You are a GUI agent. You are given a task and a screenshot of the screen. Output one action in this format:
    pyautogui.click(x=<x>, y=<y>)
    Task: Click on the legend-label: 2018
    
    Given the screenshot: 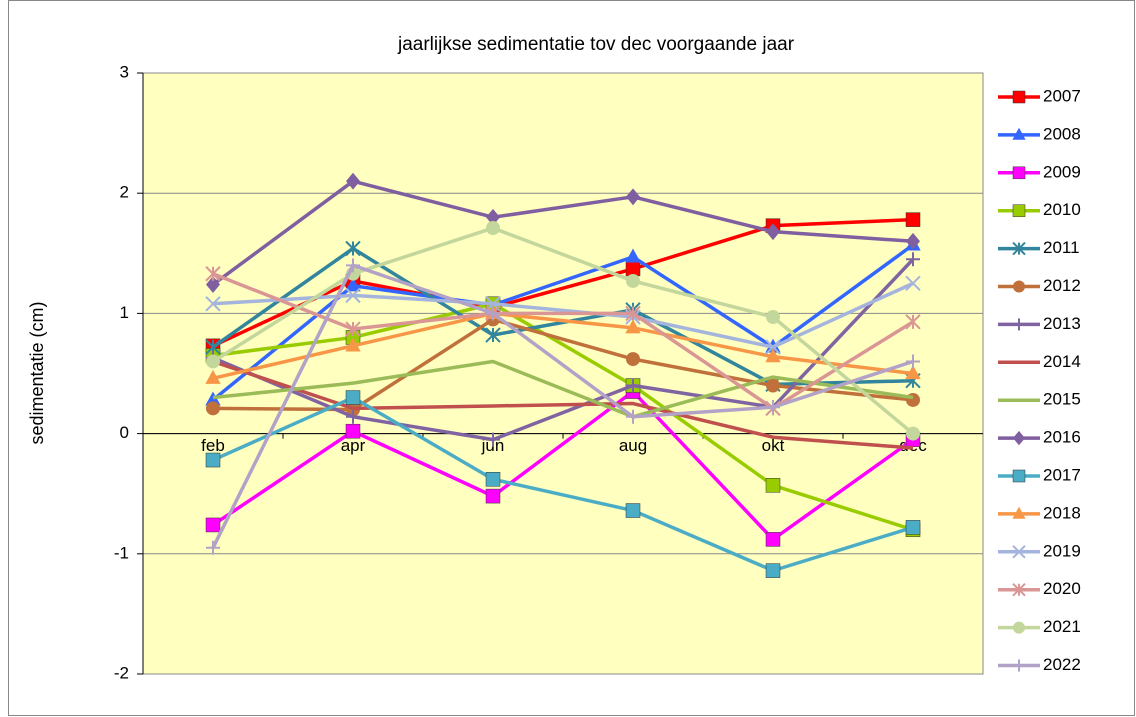 What is the action you would take?
    pyautogui.click(x=1062, y=512)
    